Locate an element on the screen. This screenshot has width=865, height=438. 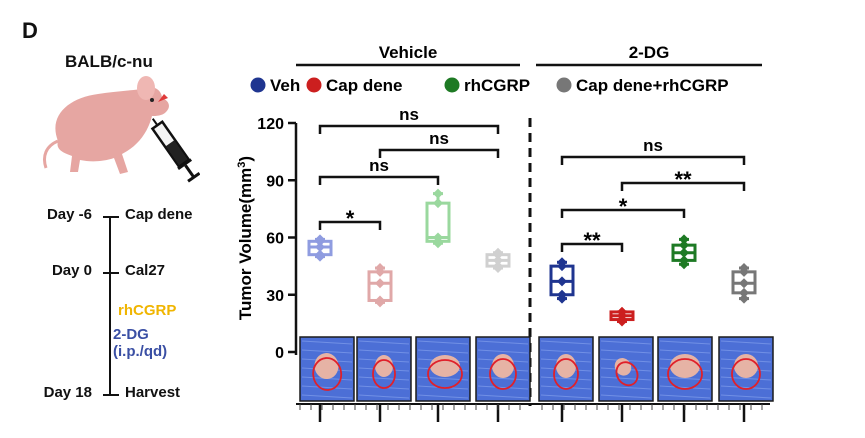
significance-label: * is located at coordinates (623, 206).